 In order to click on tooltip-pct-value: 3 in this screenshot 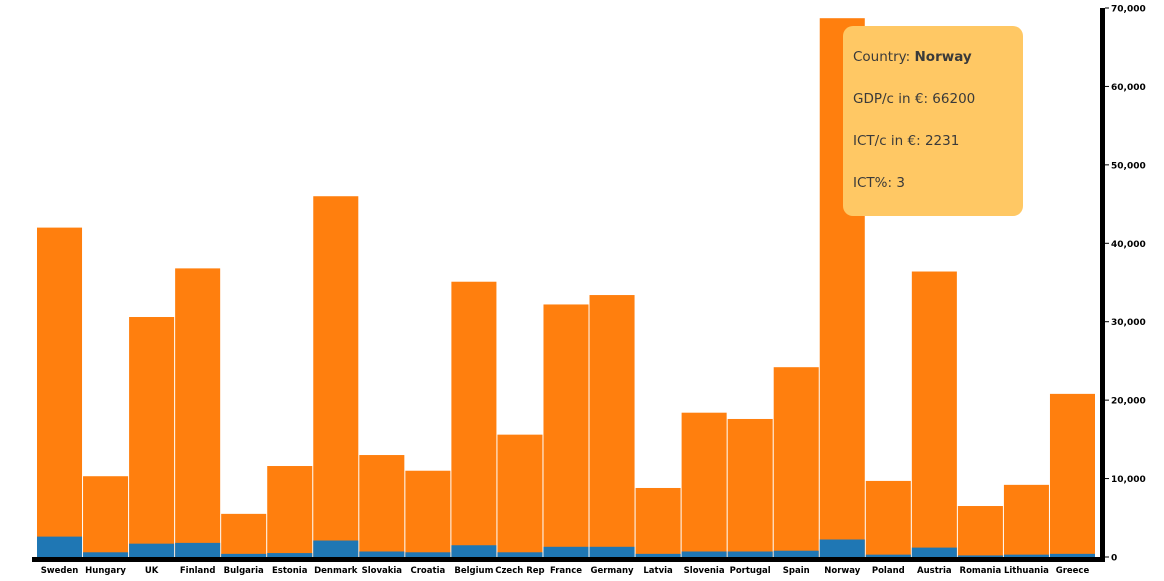, I will do `click(900, 183)`.